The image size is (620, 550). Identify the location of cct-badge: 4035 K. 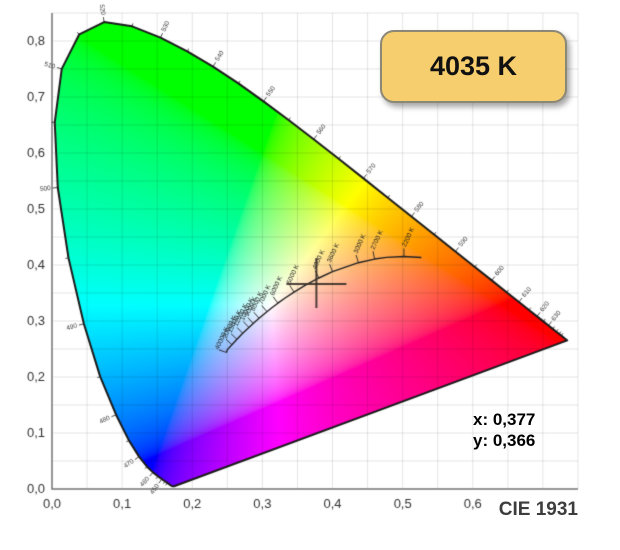
(473, 66).